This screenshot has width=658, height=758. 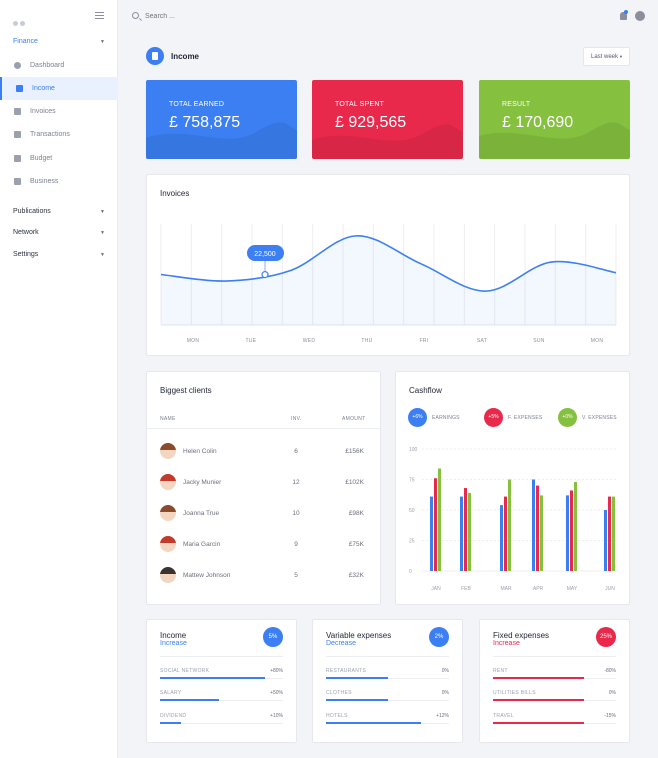 What do you see at coordinates (59, 43) in the screenshot?
I see `sidebar-section-finance: Finance ▼` at bounding box center [59, 43].